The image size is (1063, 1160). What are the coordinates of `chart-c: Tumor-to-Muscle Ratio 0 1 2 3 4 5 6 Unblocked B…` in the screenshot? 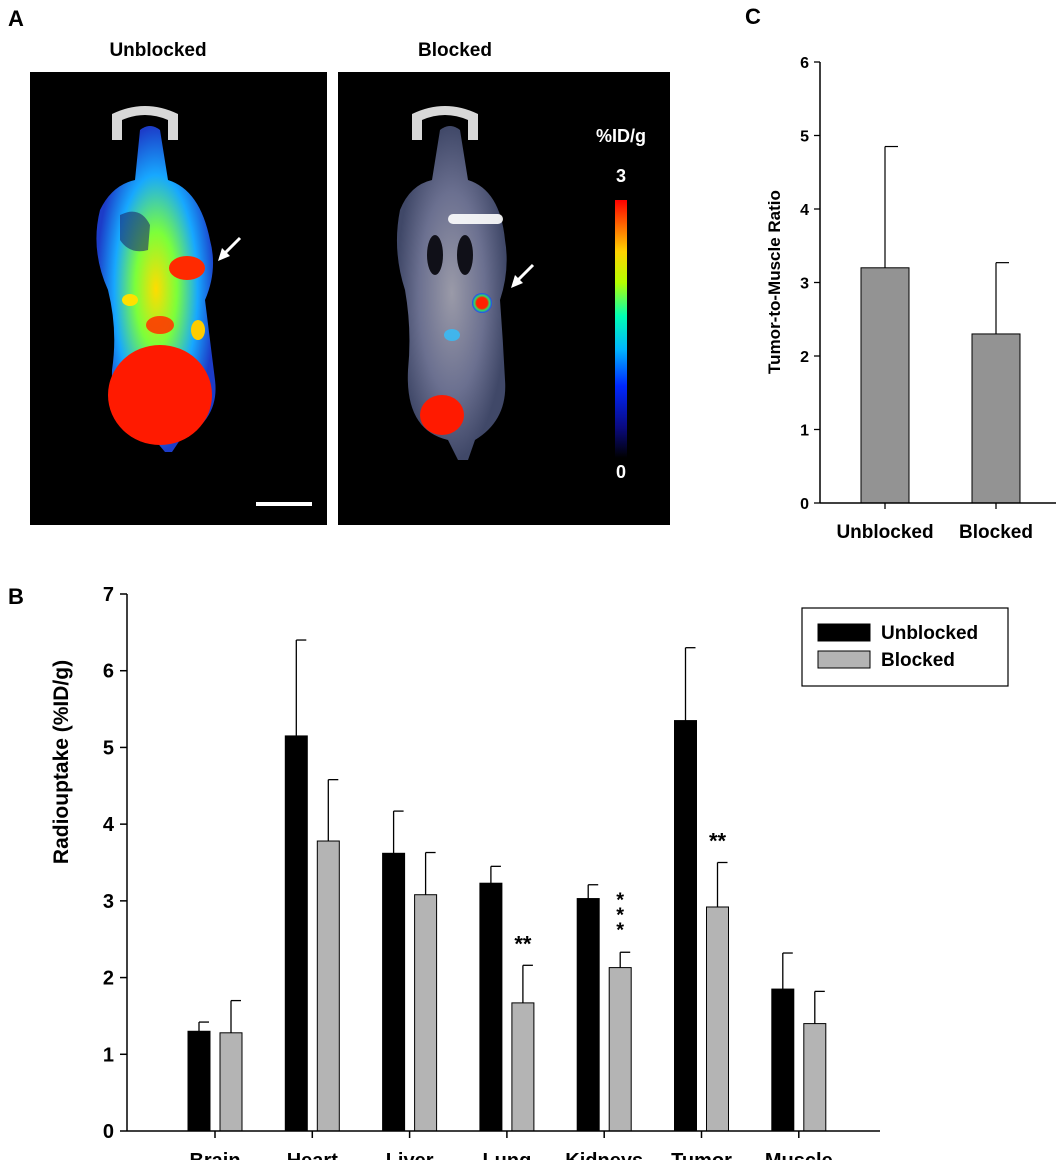 It's located at (910, 299).